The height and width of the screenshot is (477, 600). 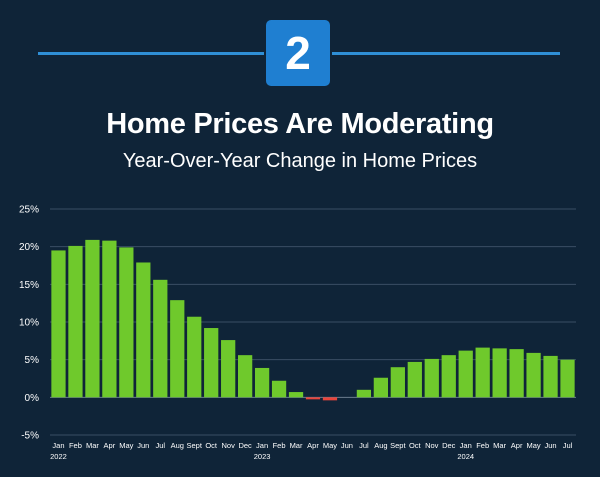 I want to click on y-tick-label: 0%, so click(x=32, y=398).